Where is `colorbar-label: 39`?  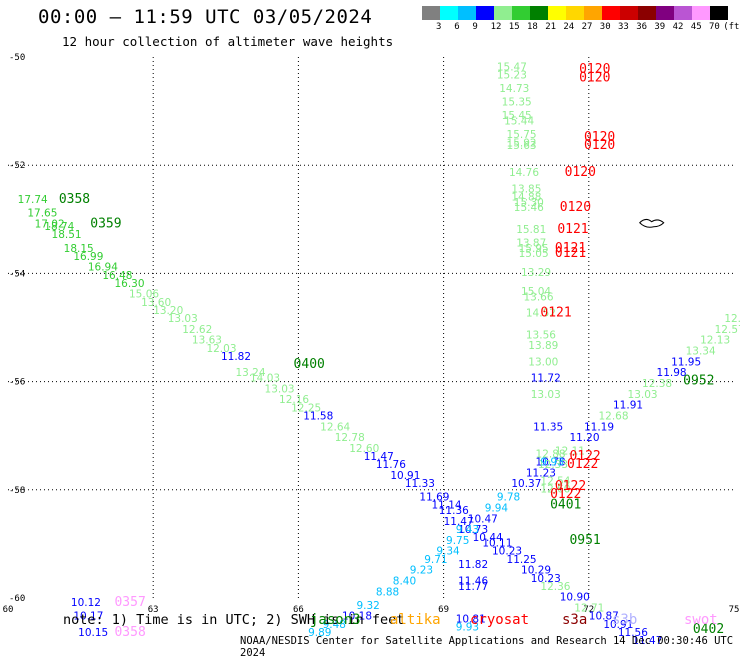
colorbar-label: 39 is located at coordinates (660, 27).